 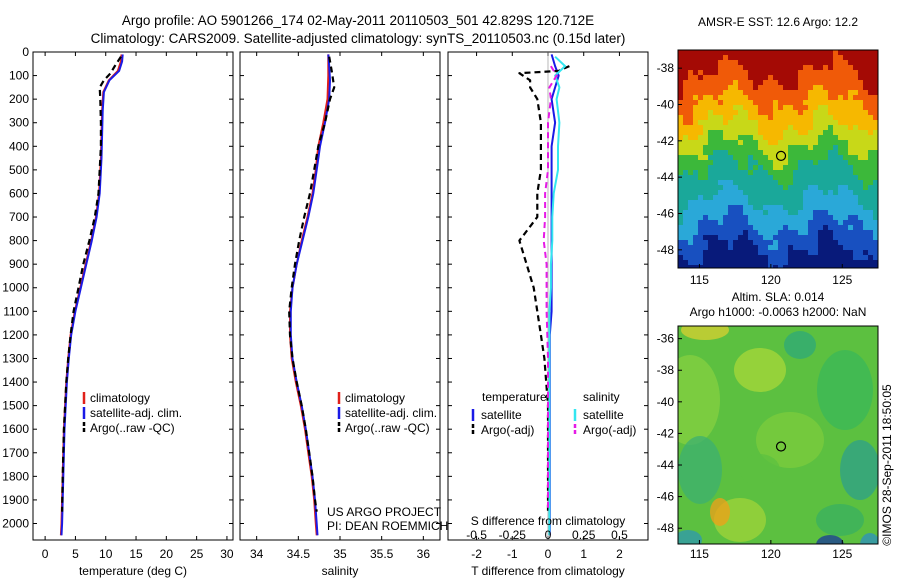 I want to click on watermark: ©IMOS 28-Sep-2011 18:50:05, so click(x=887, y=465).